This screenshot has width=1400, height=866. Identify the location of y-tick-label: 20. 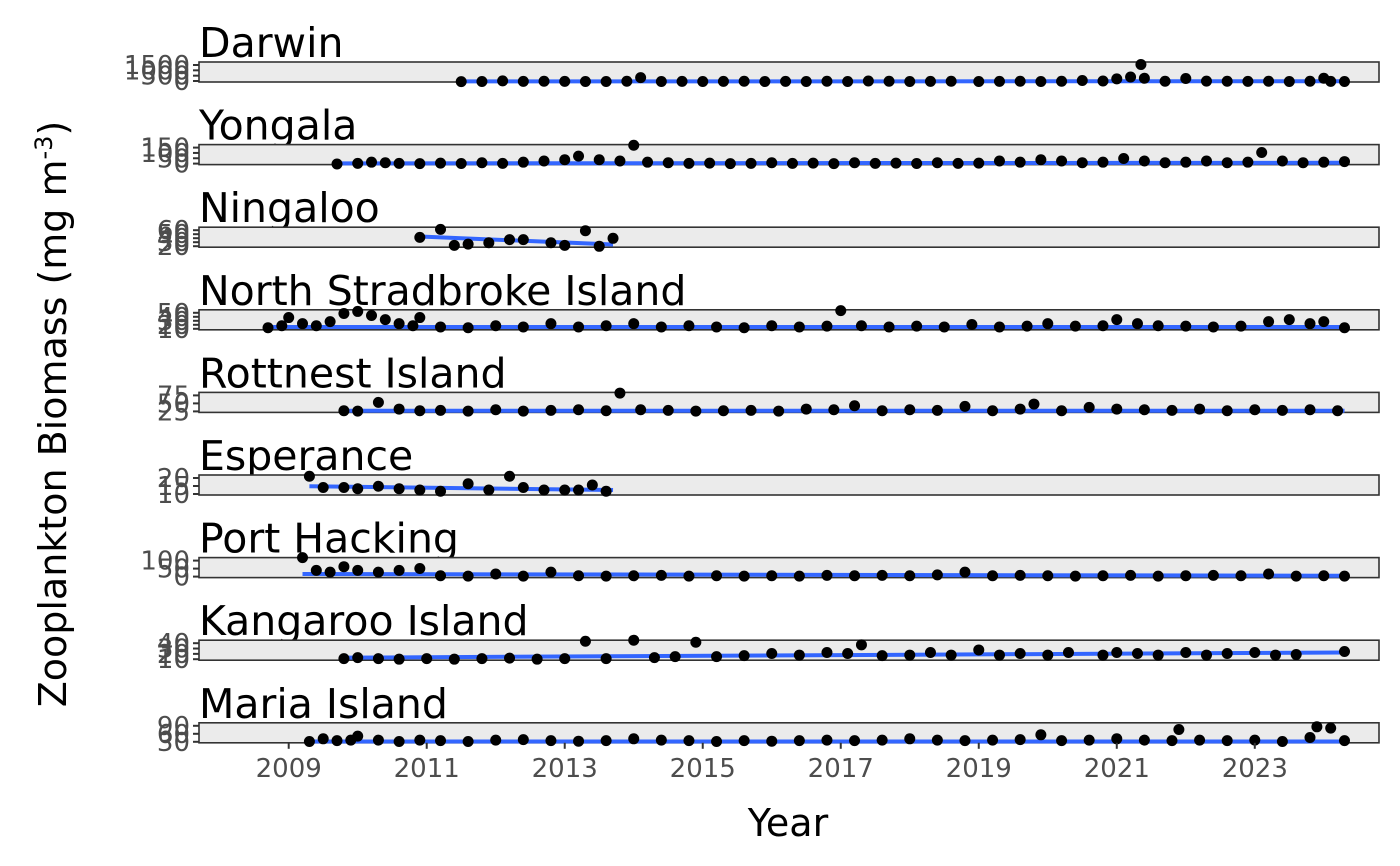
(173, 326).